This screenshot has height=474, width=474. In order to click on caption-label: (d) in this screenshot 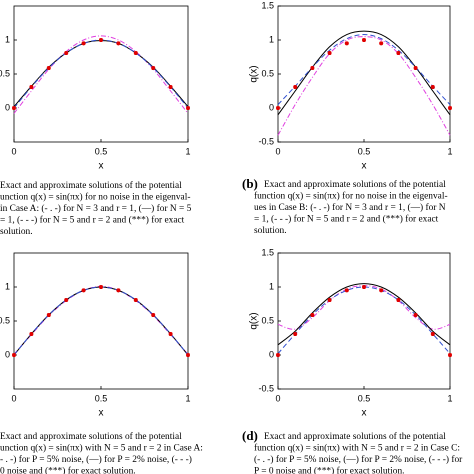, I will do `click(250, 435)`.